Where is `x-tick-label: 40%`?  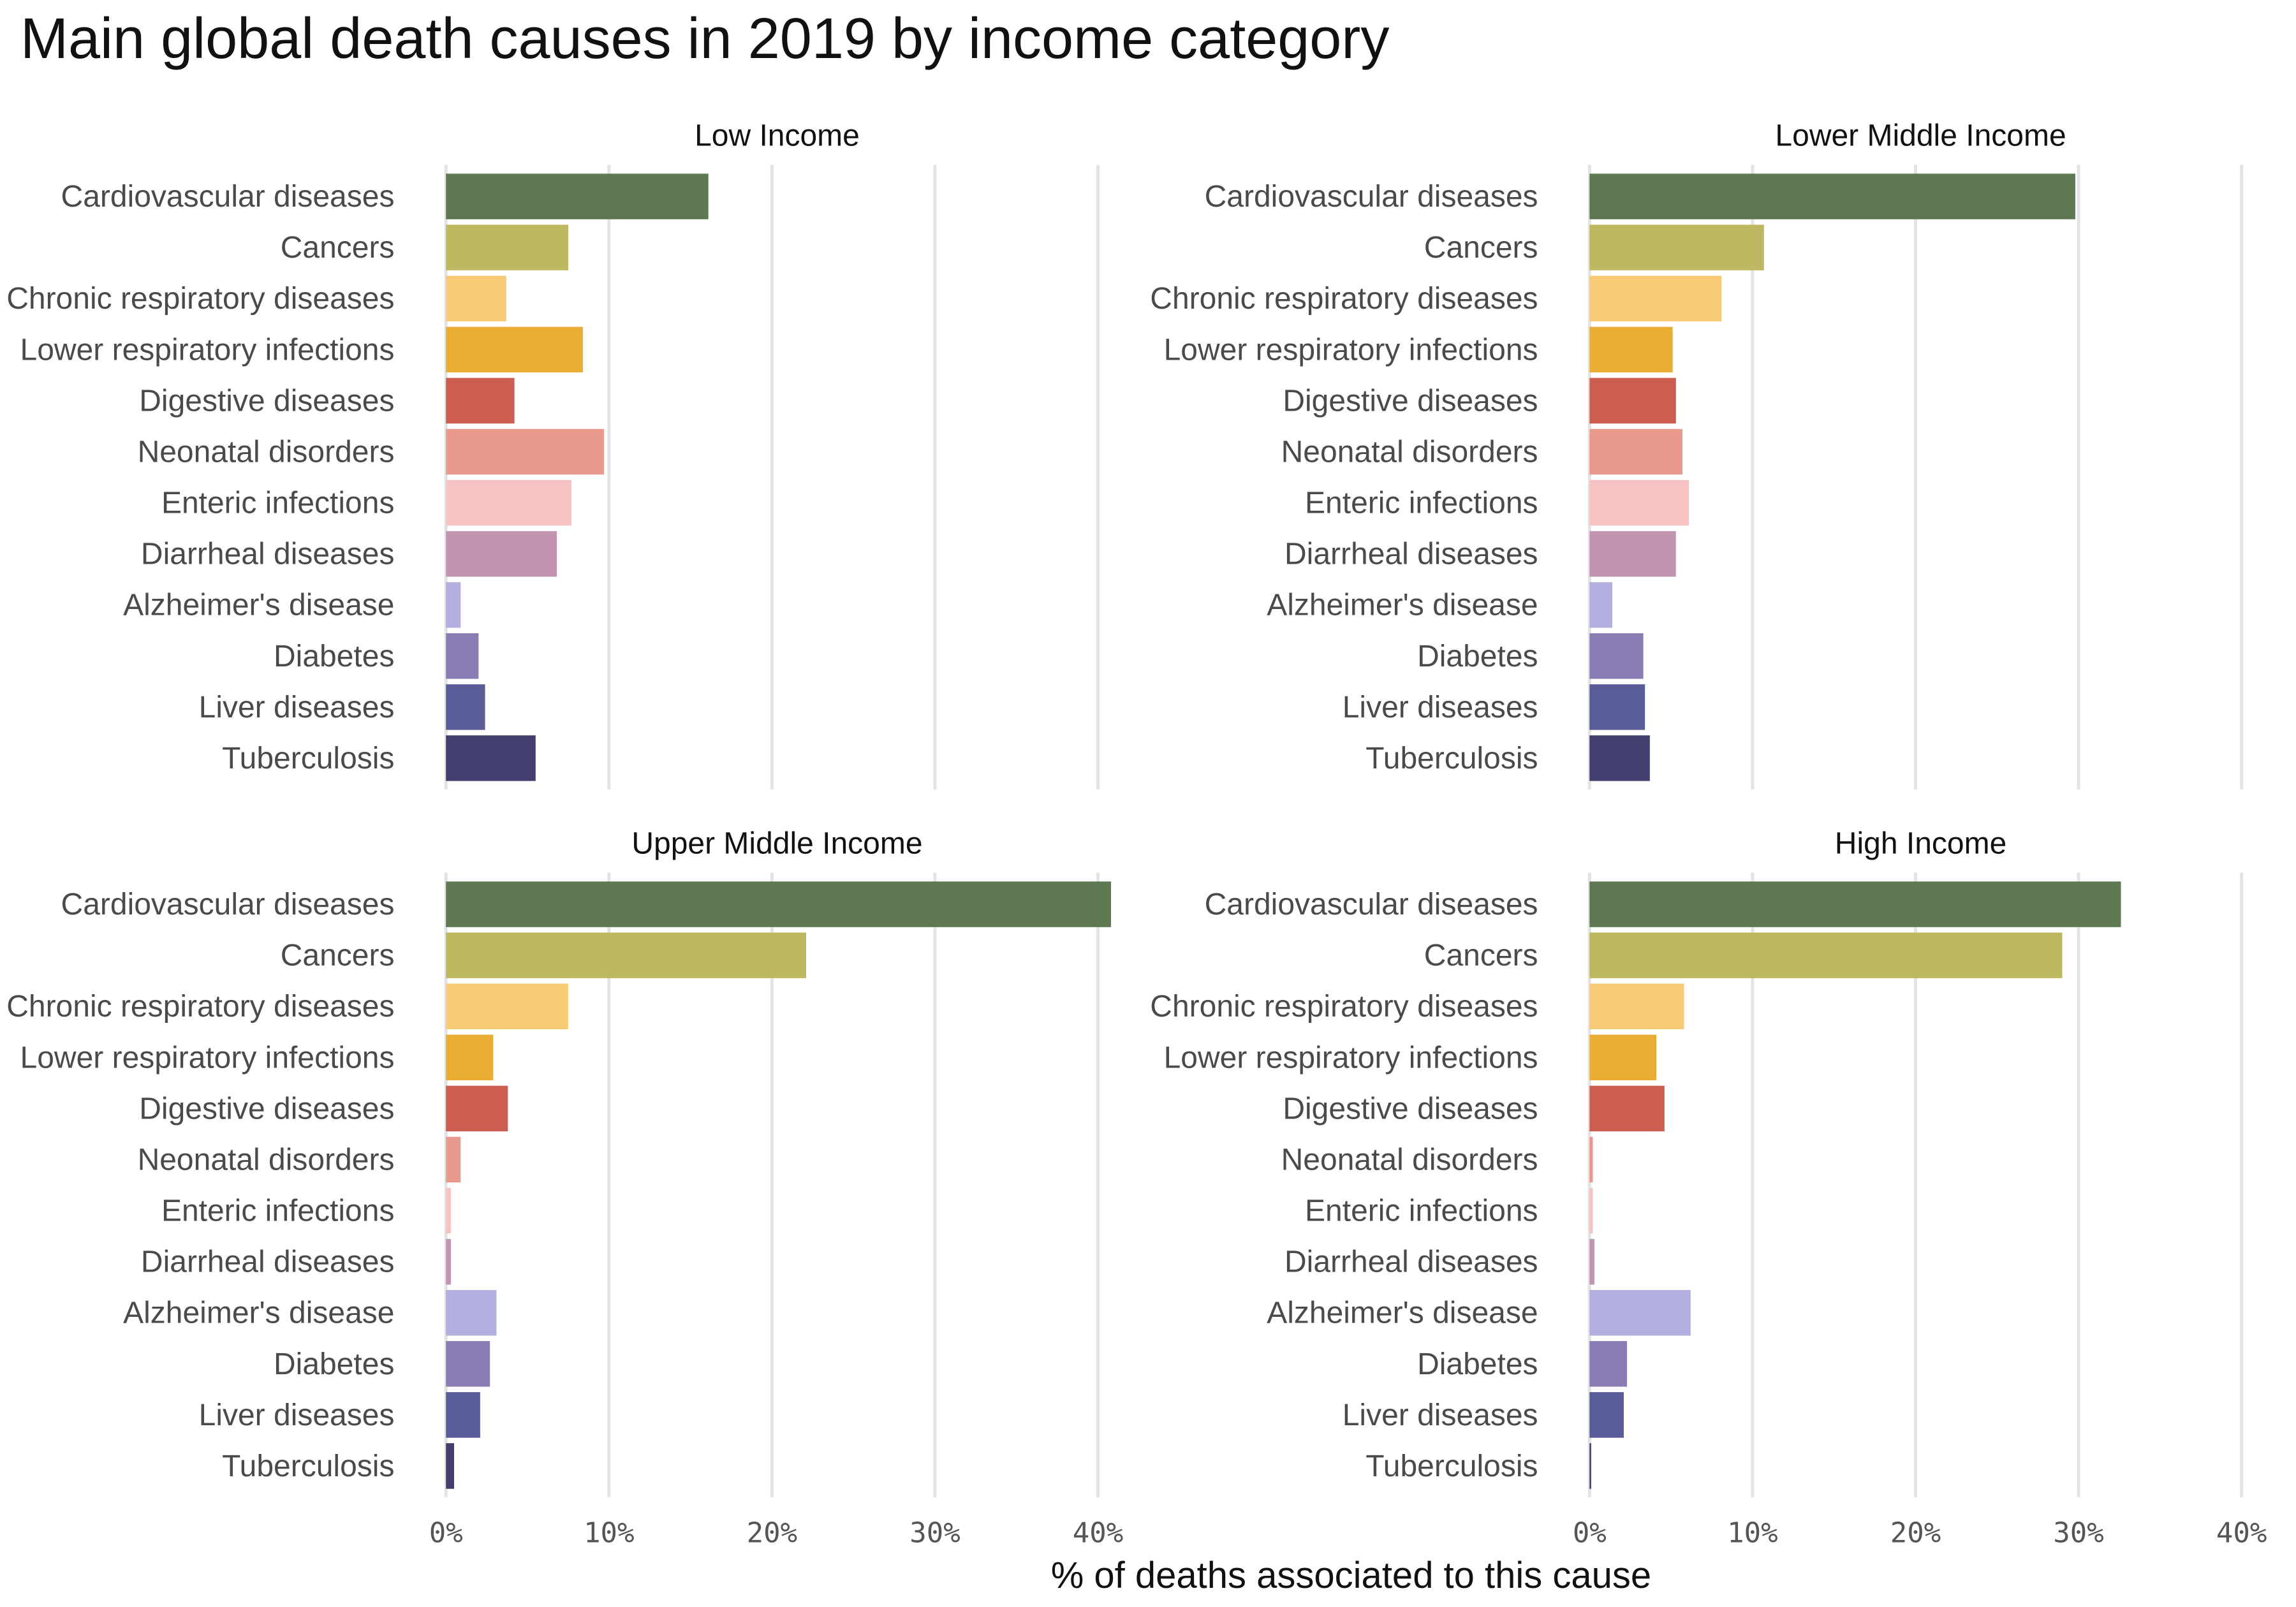 x-tick-label: 40% is located at coordinates (1098, 1532).